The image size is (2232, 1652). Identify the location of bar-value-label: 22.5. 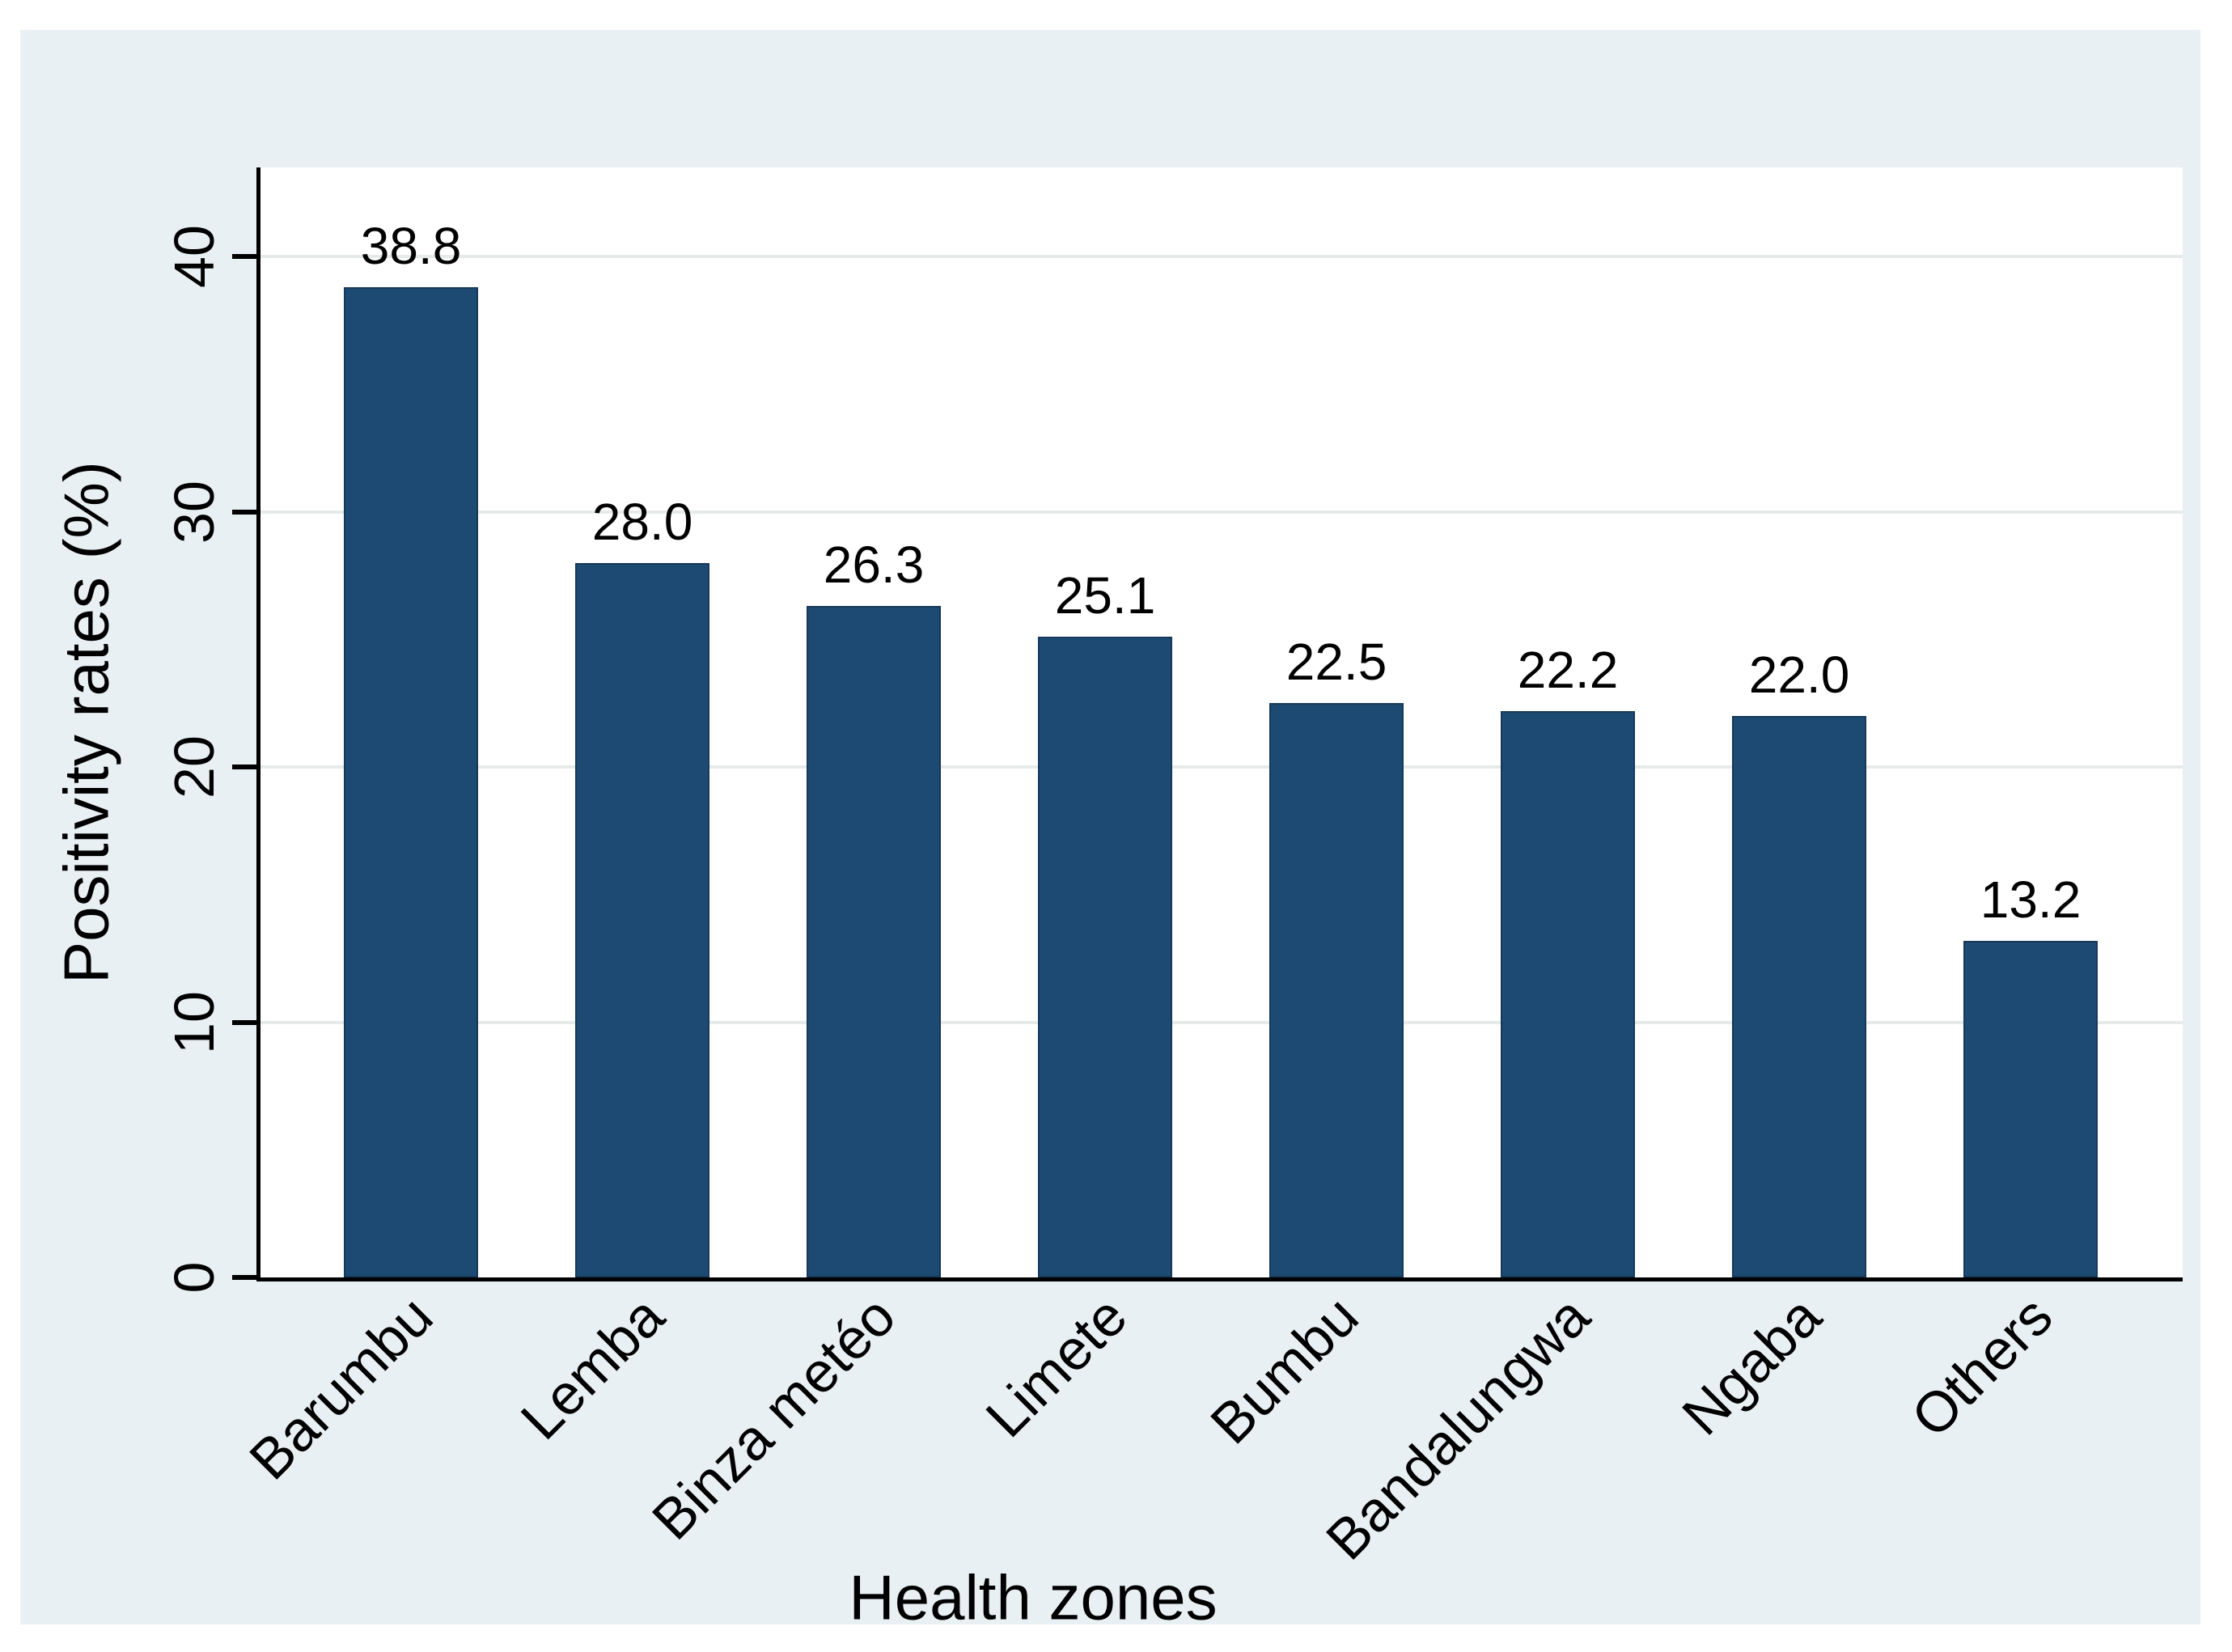
(1336, 662).